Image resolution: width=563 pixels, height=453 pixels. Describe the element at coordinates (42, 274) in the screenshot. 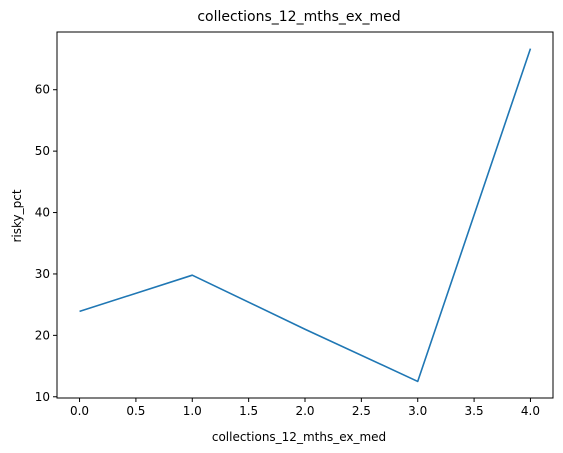

I see `y-tick-label: 30` at that location.